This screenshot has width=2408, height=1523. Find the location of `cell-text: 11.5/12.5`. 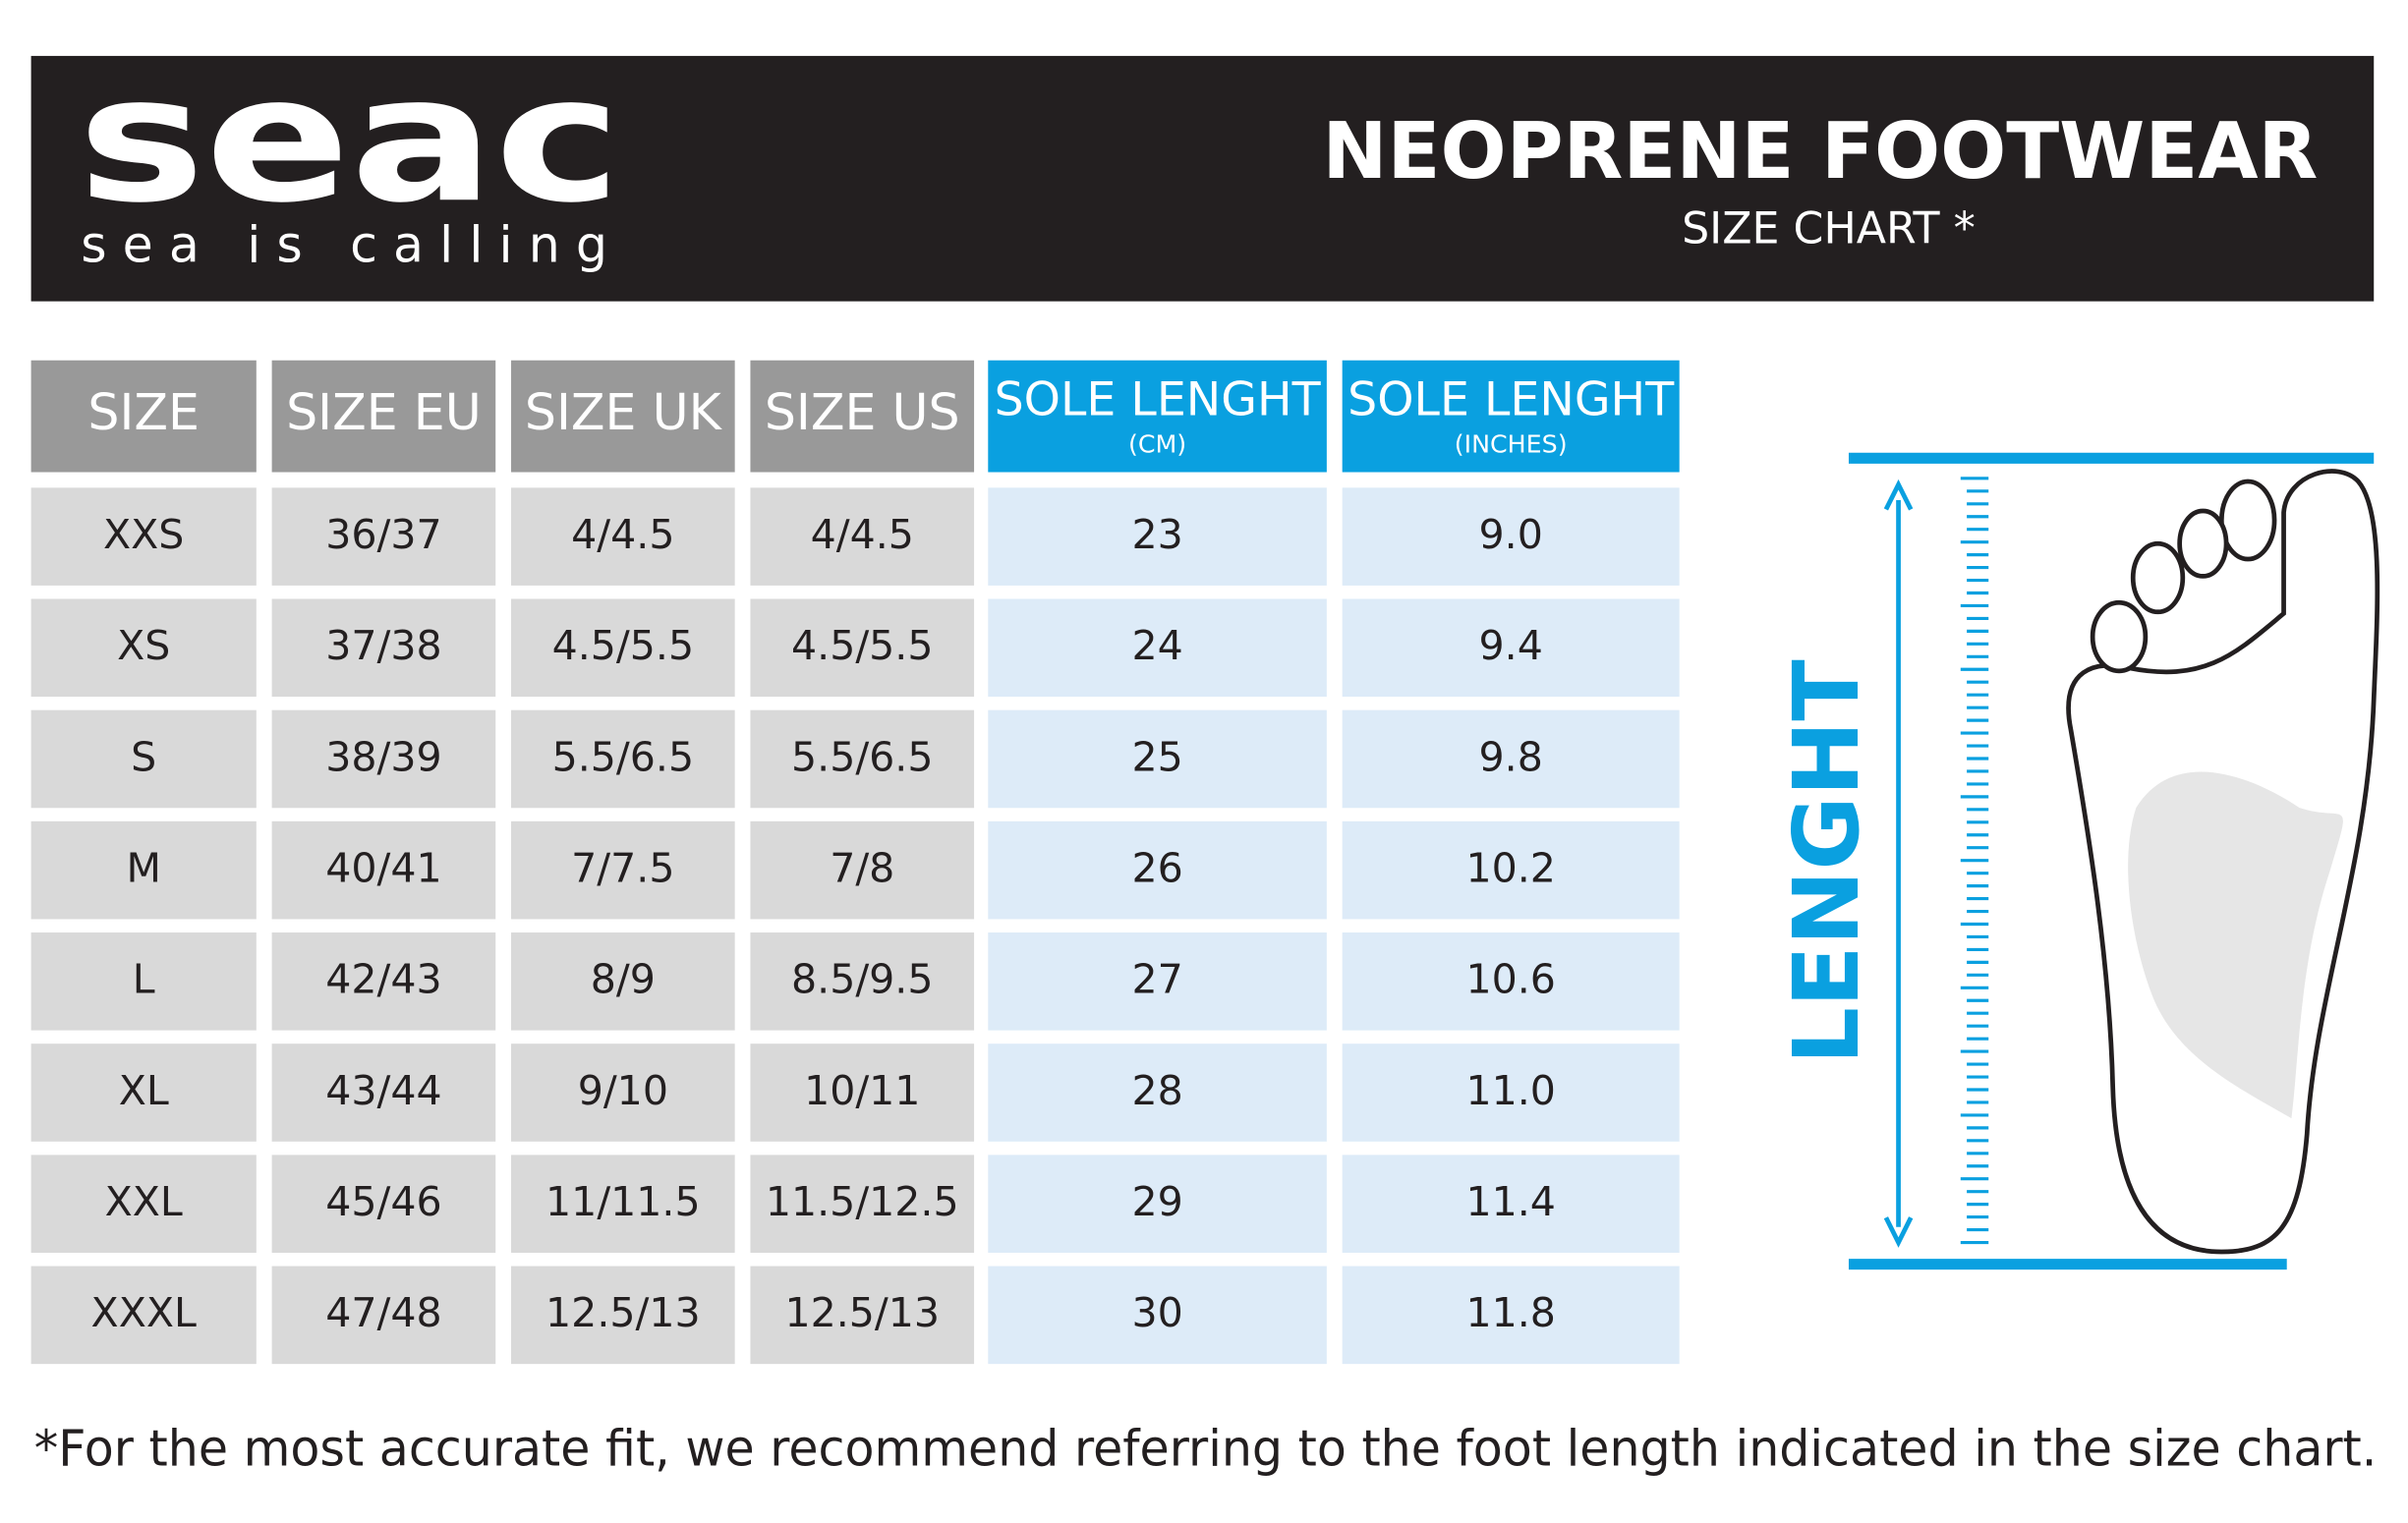

cell-text: 11.5/12.5 is located at coordinates (862, 1201).